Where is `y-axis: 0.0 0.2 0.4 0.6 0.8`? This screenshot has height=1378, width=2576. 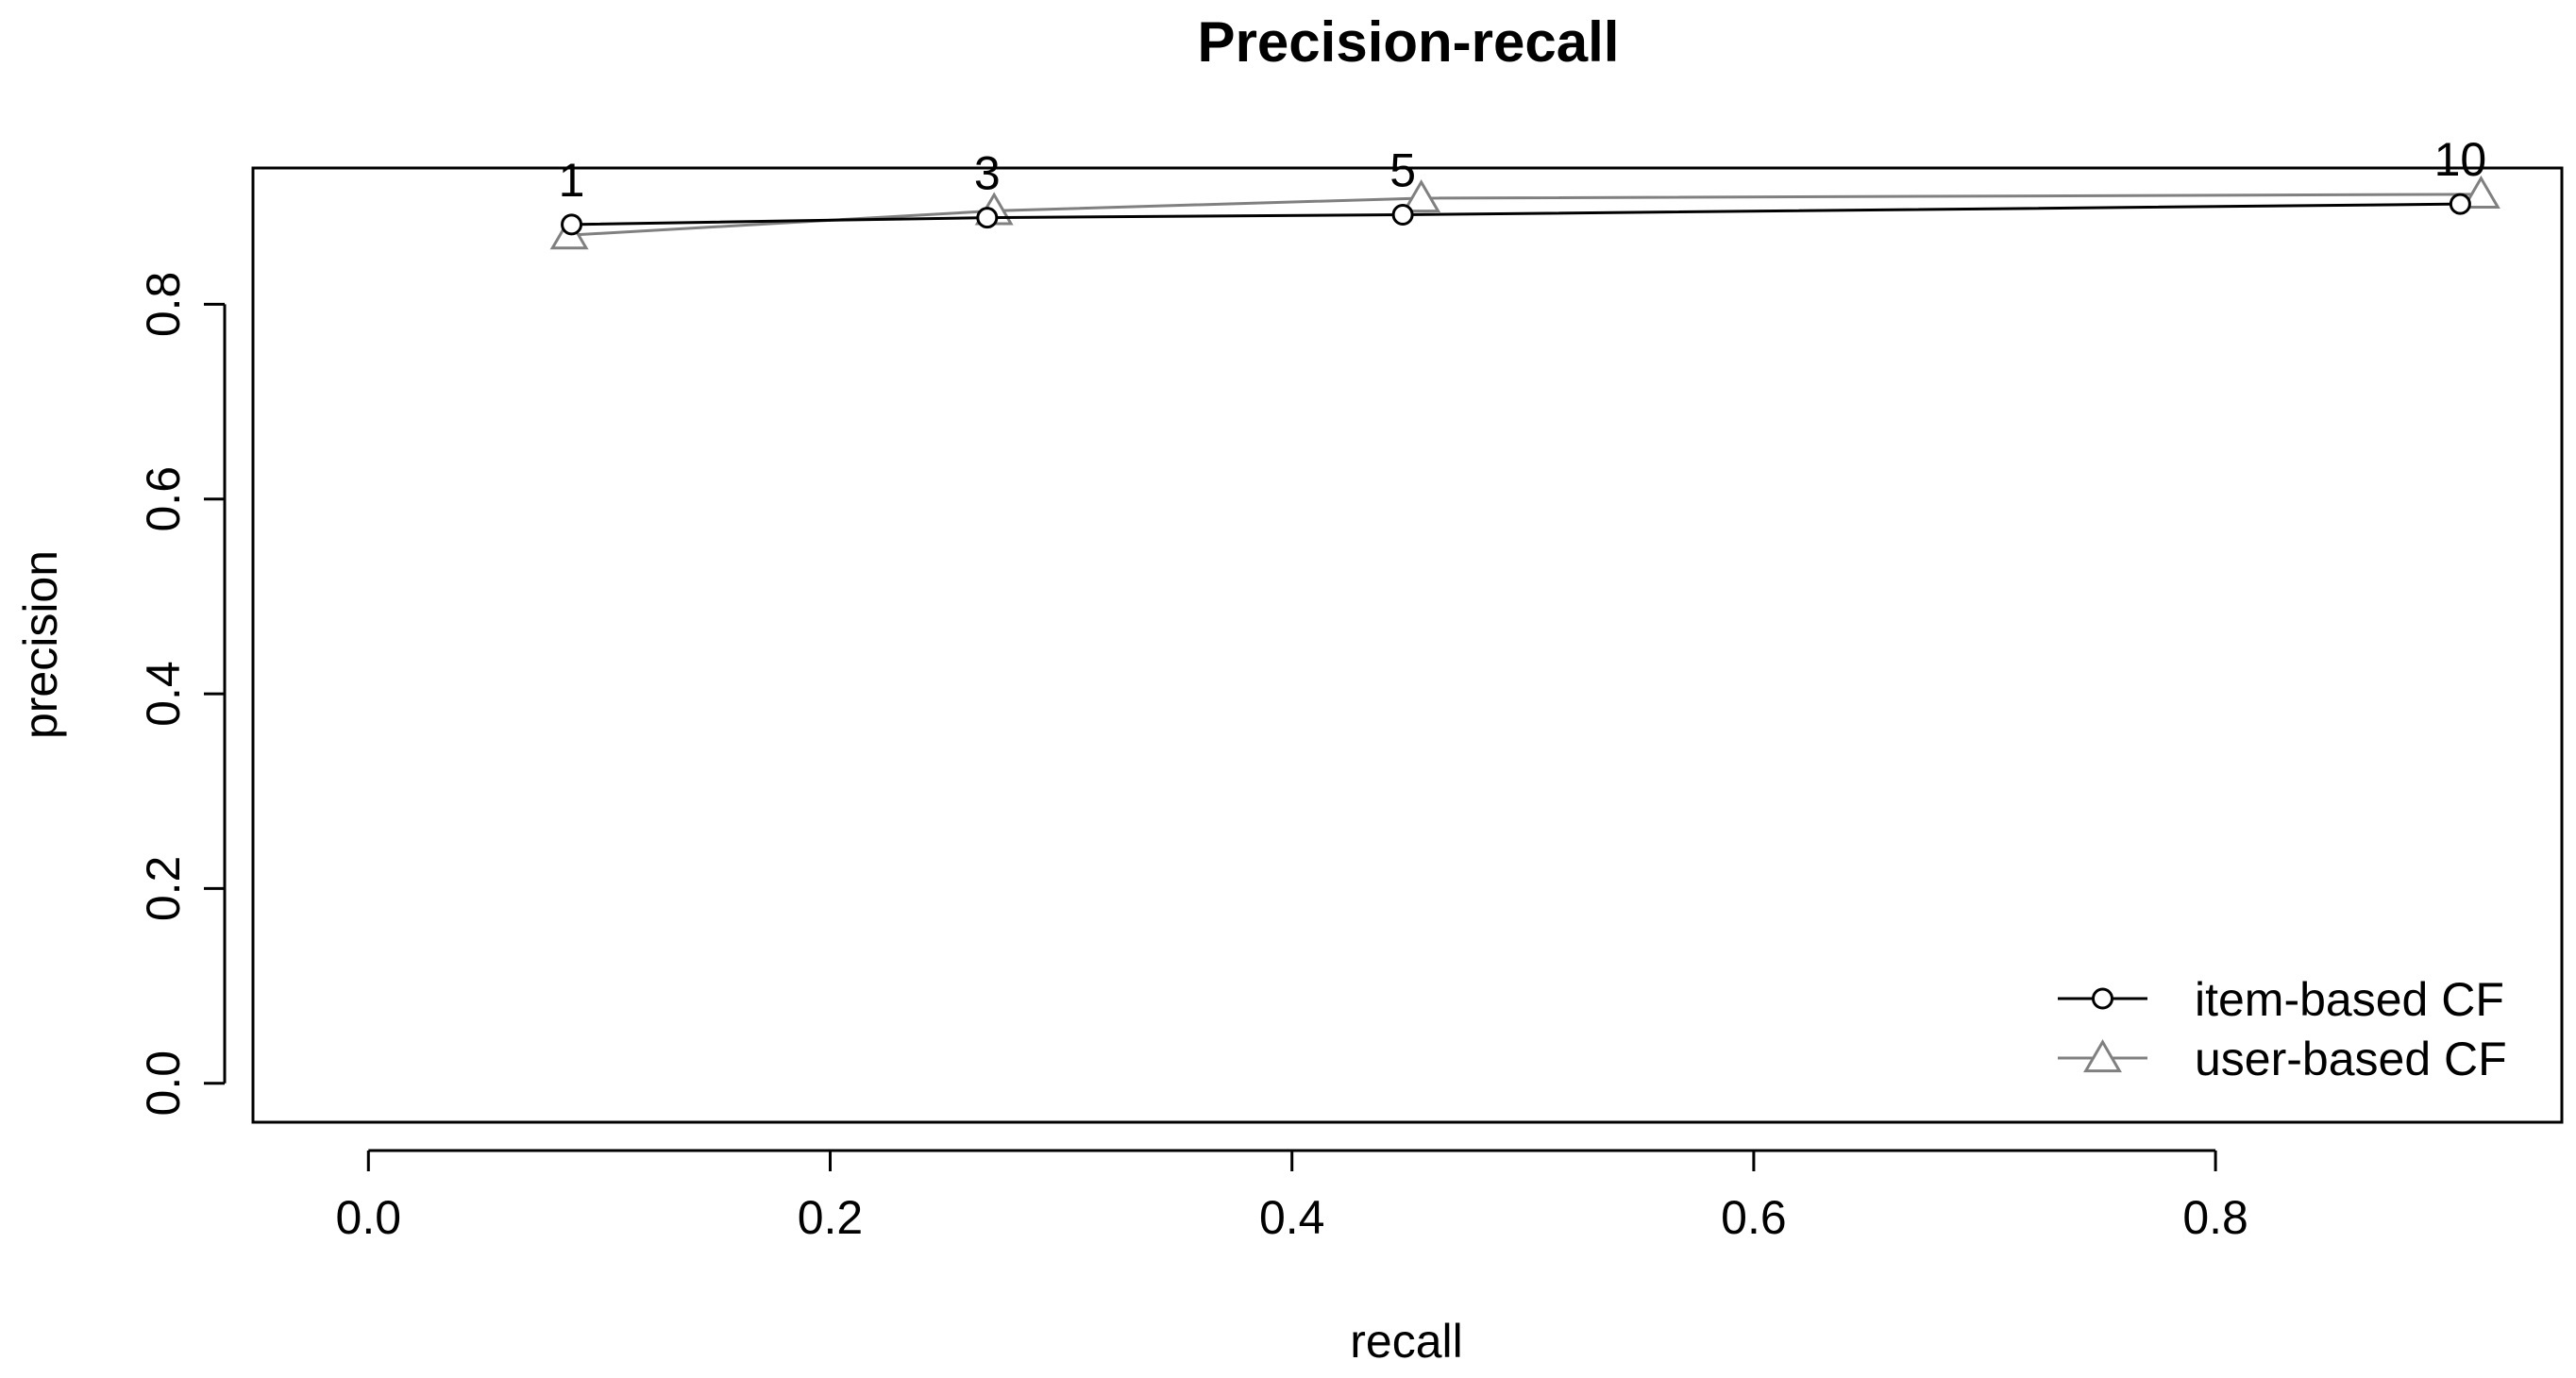
y-axis: 0.0 0.2 0.4 0.6 0.8 is located at coordinates (182, 694).